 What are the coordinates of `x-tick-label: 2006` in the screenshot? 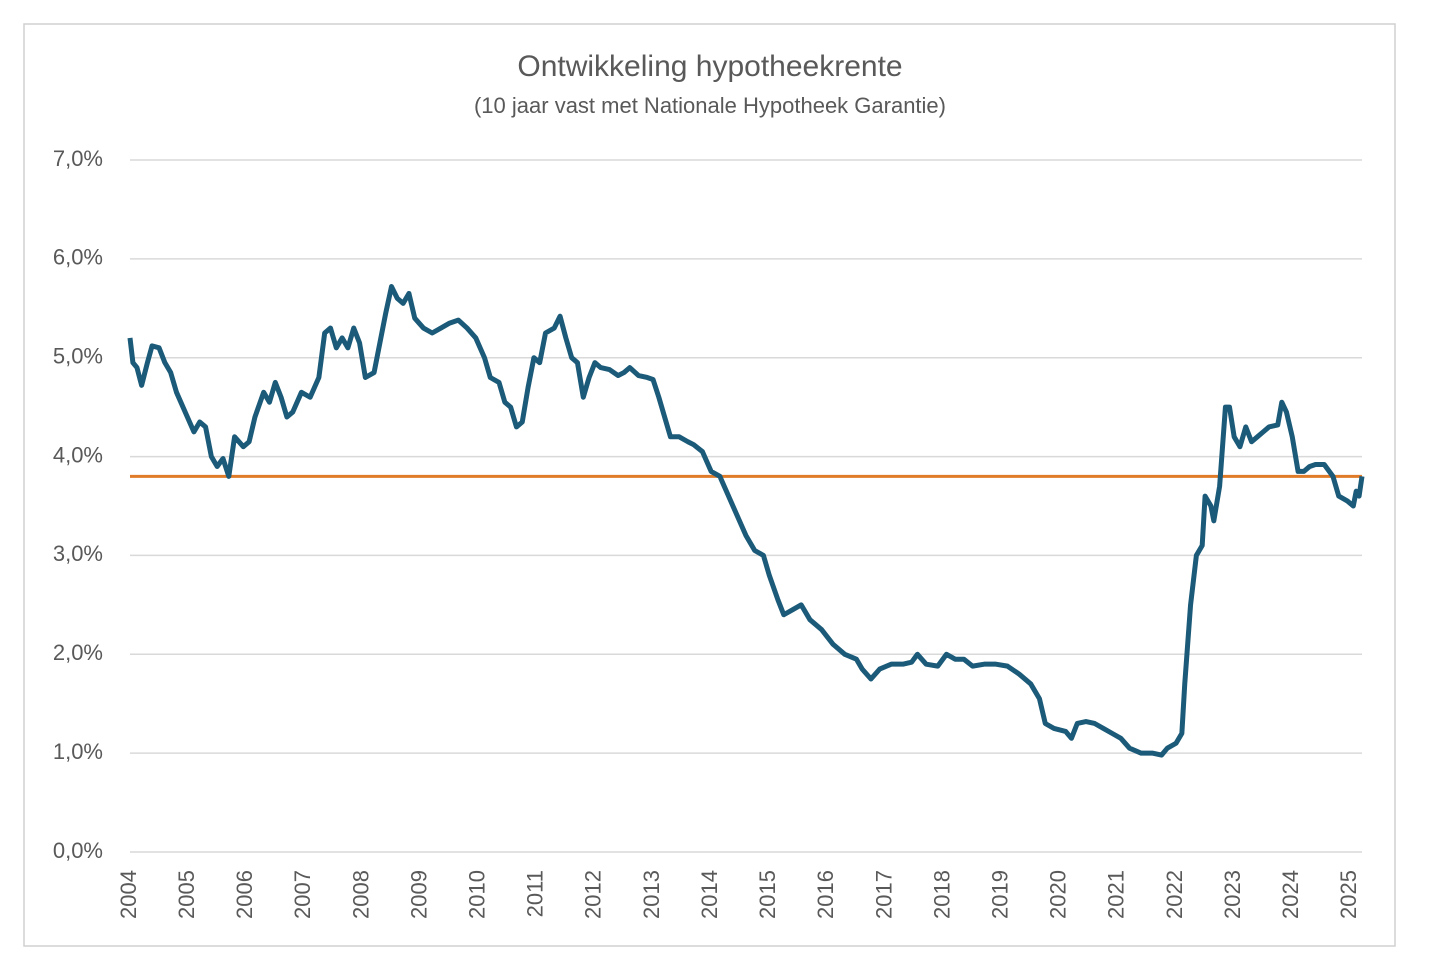 It's located at (244, 894).